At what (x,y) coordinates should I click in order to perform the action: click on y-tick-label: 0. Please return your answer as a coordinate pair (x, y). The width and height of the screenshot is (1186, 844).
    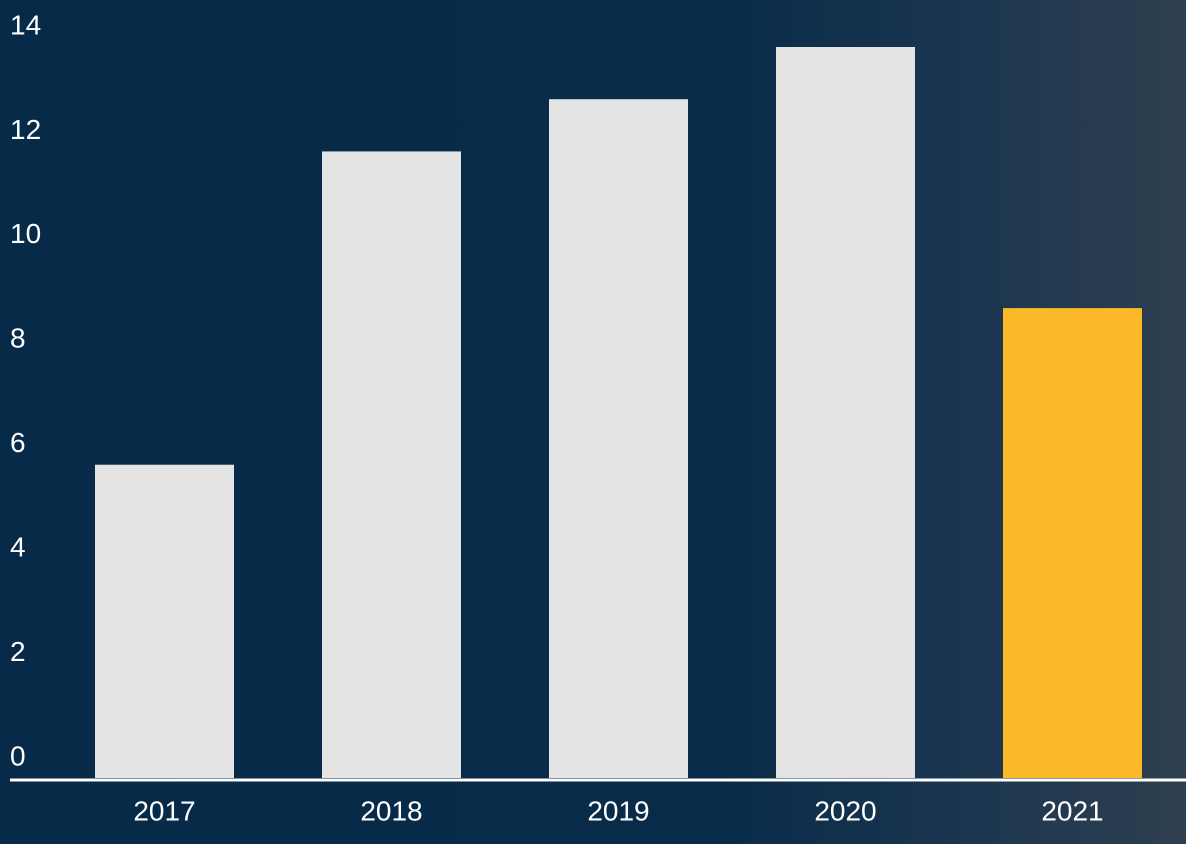
    Looking at the image, I should click on (18, 755).